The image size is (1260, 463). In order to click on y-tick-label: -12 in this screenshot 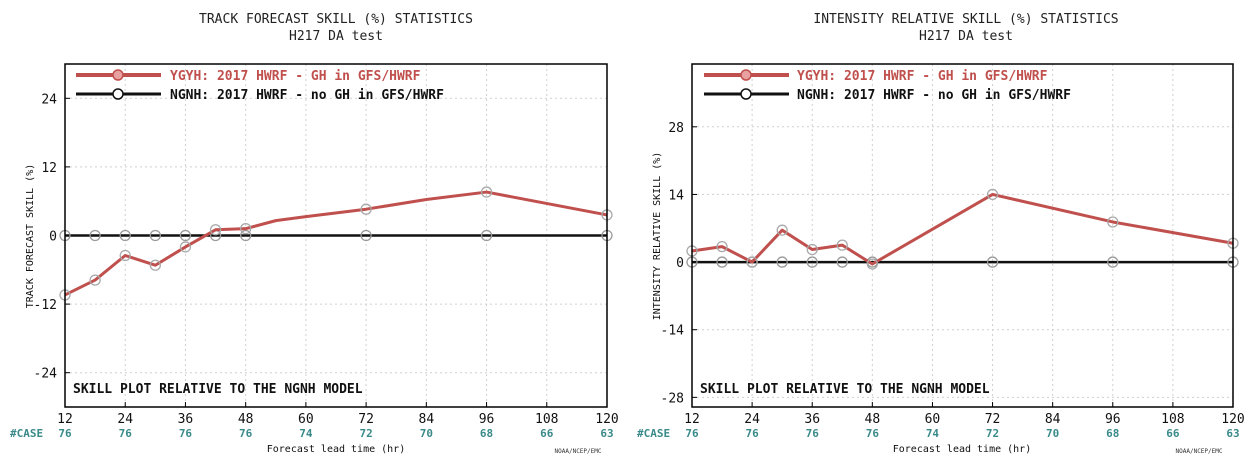, I will do `click(45, 305)`.